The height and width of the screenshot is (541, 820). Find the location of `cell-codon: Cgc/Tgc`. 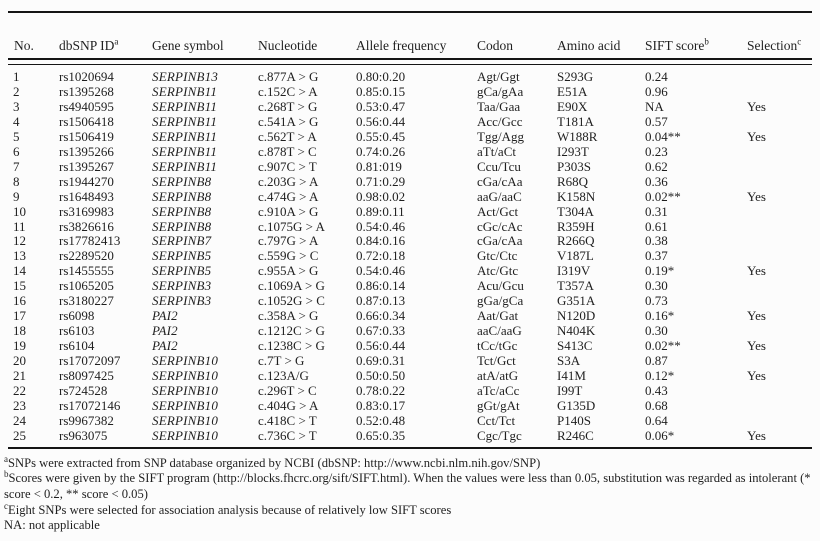

cell-codon: Cgc/Tgc is located at coordinates (499, 435).